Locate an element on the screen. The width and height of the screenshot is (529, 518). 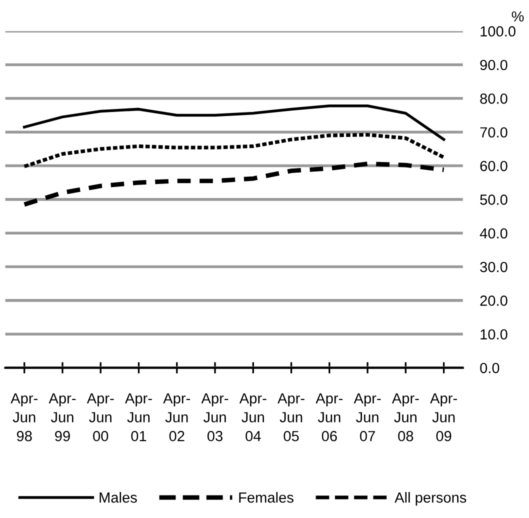
x-tick-label: Apr- Jun 09 is located at coordinates (443, 417).